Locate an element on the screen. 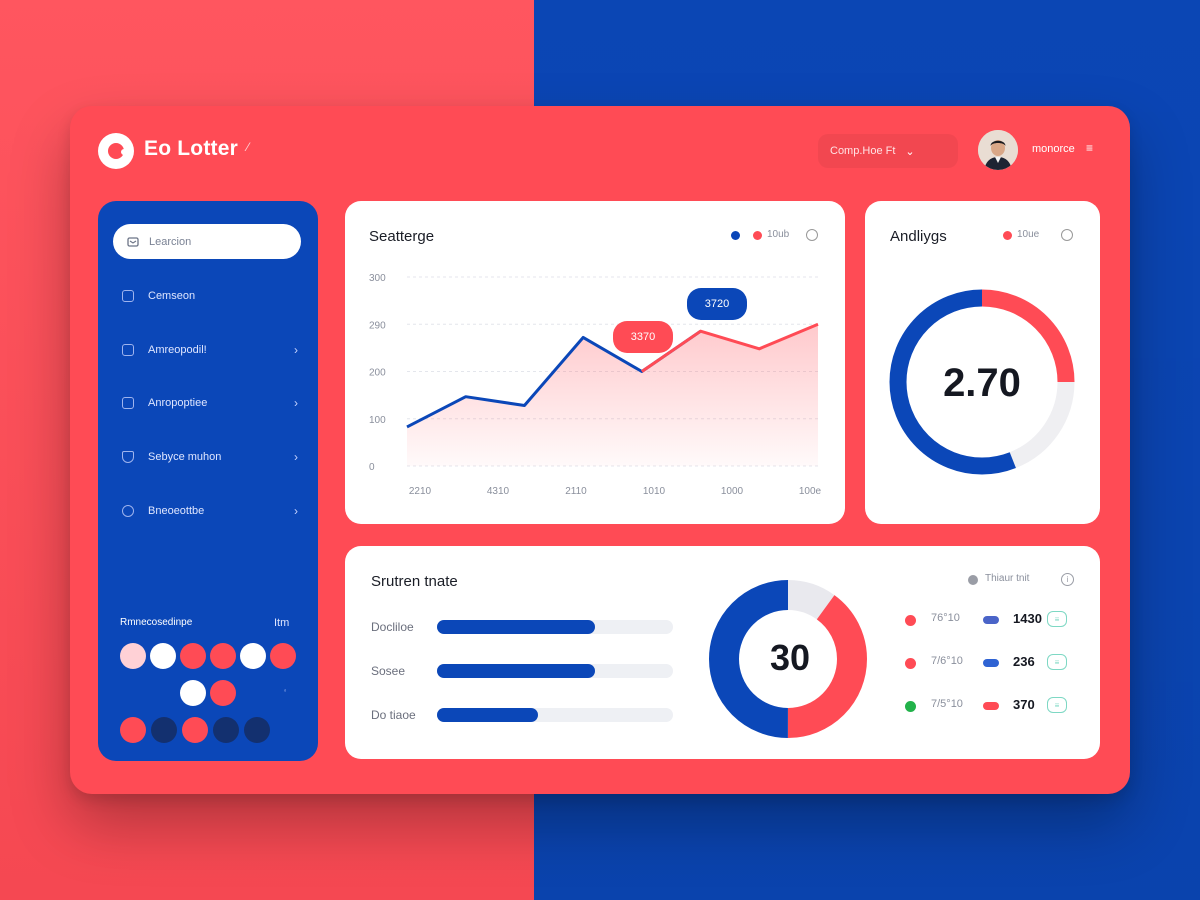 Image resolution: width=1200 pixels, height=900 pixels. sidebar-item-3: Sebyce muhon › is located at coordinates (210, 457).